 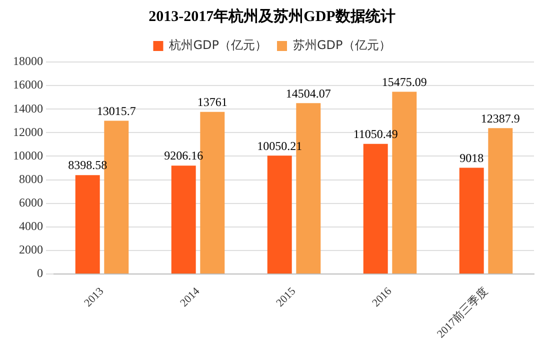 What do you see at coordinates (212, 102) in the screenshot?
I see `data-label: 13761` at bounding box center [212, 102].